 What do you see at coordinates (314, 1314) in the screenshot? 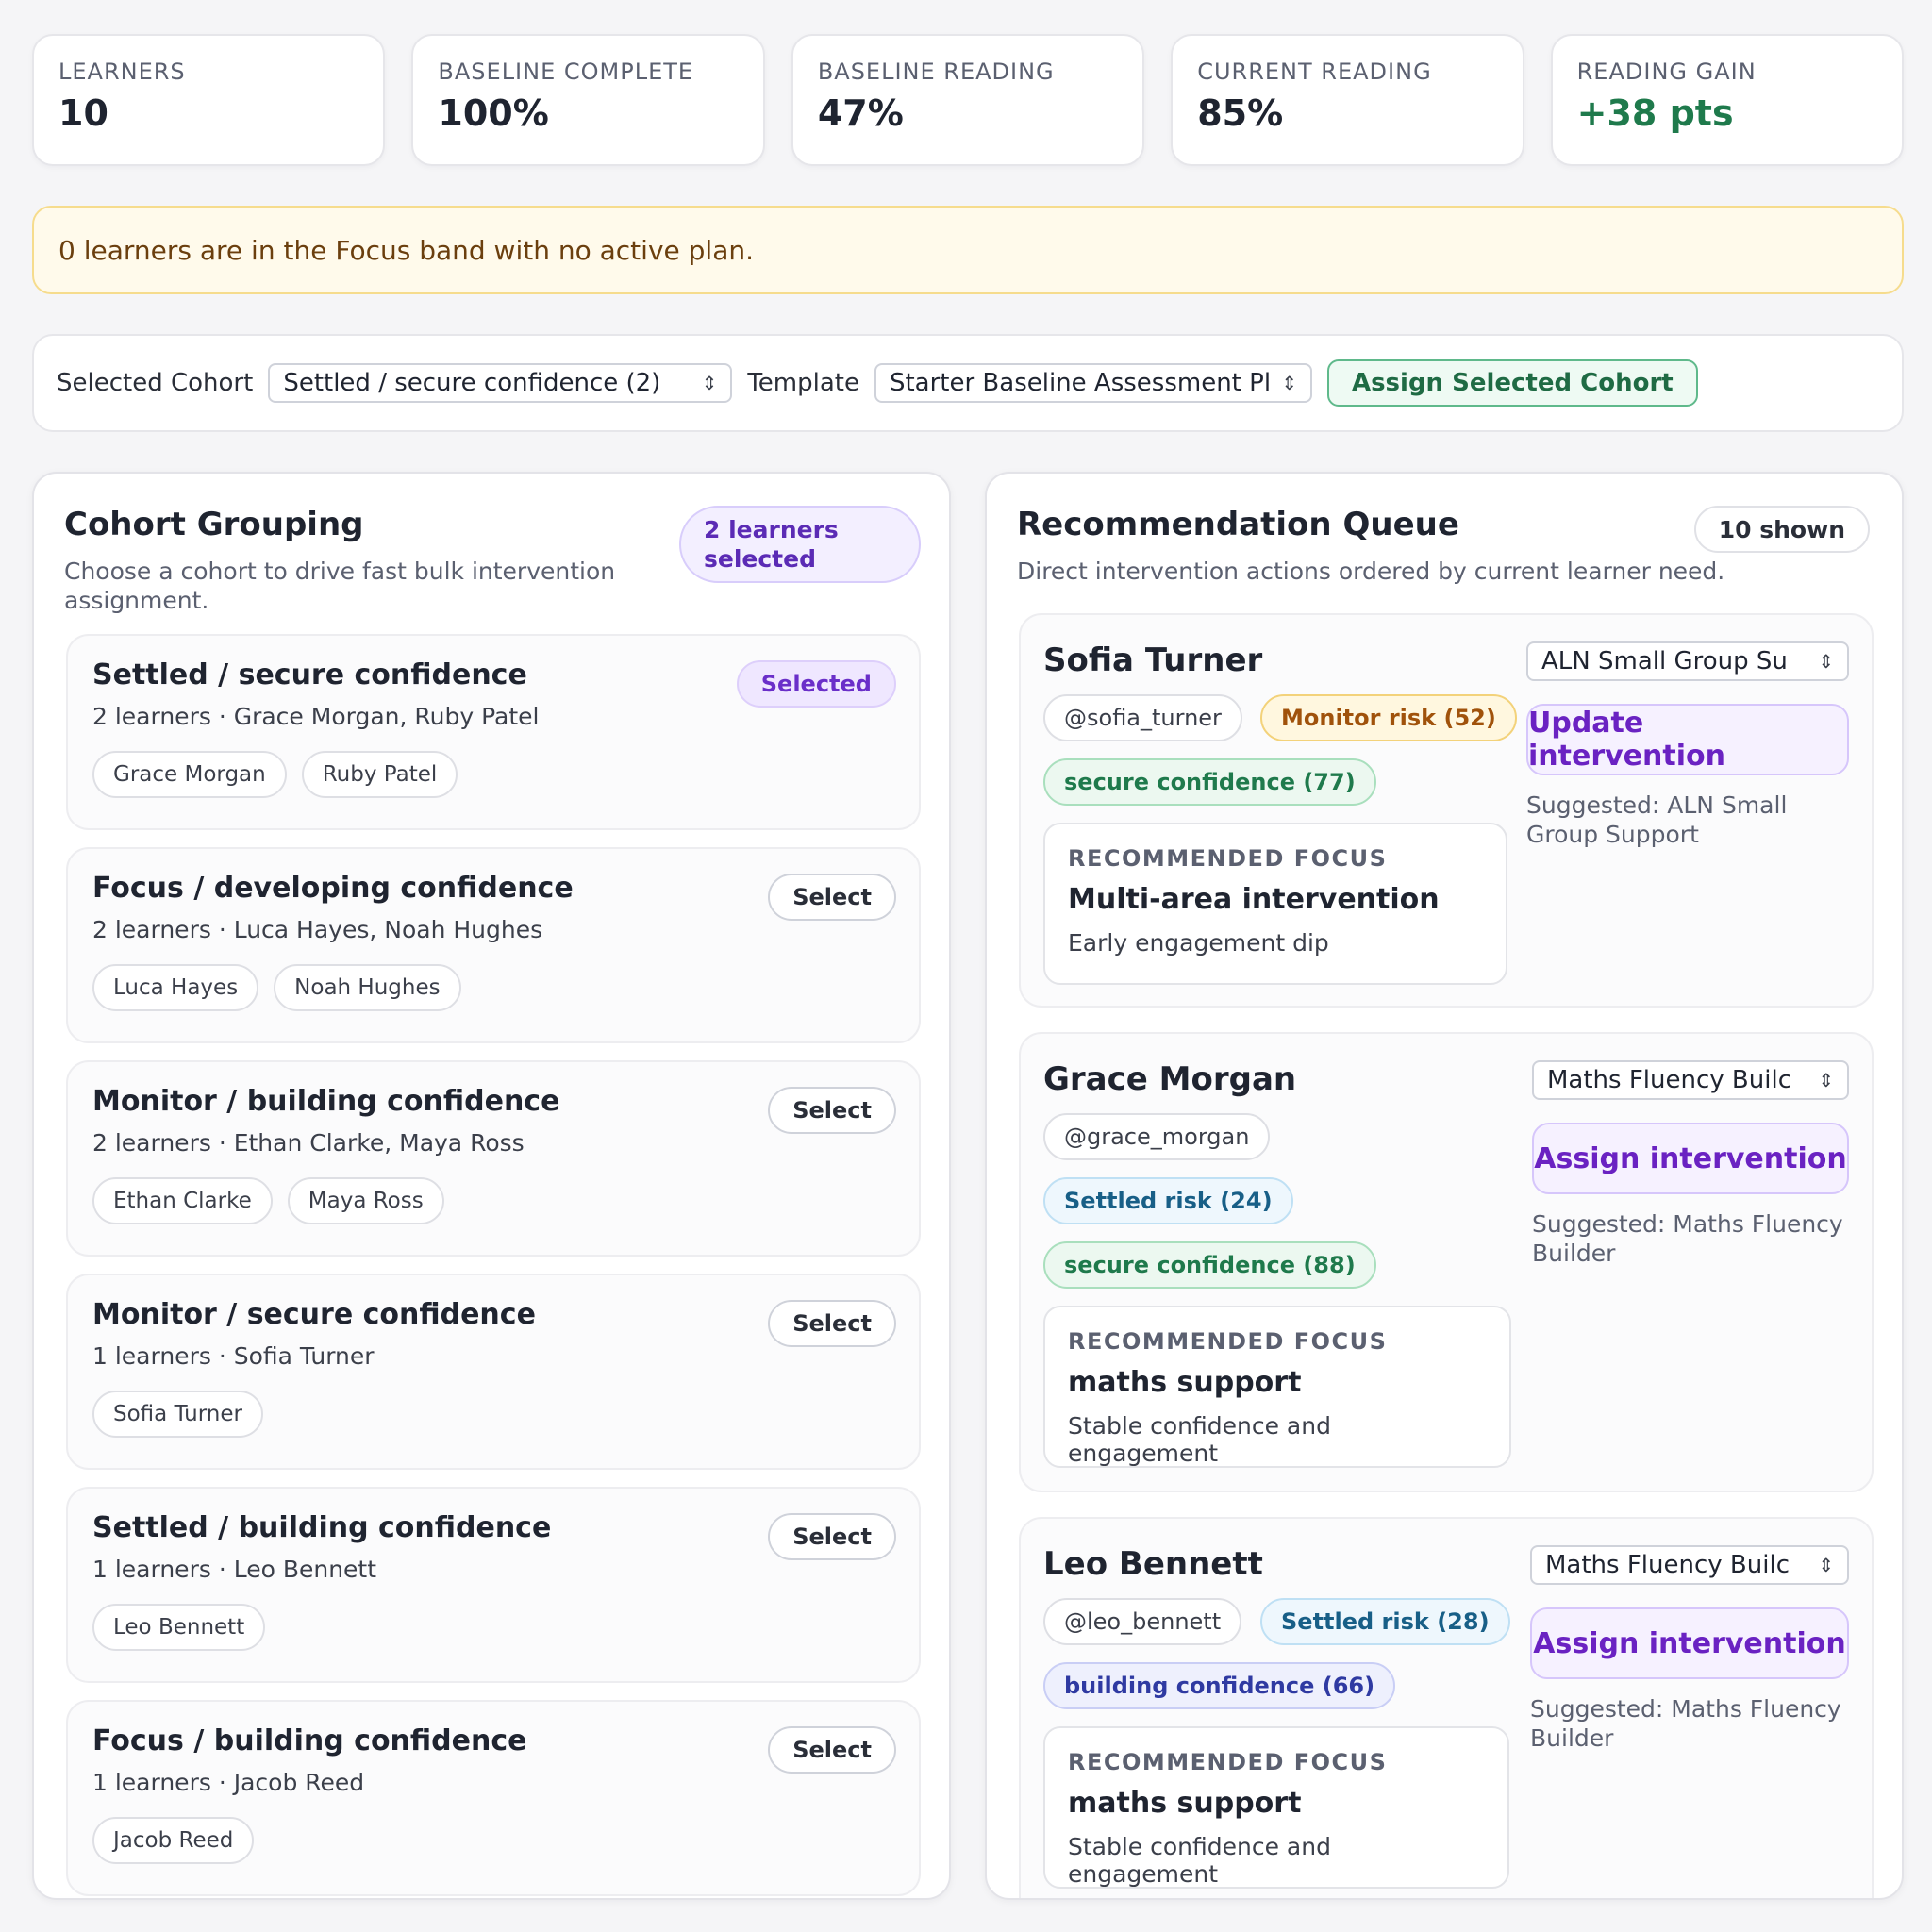
I see `cohort-title: Monitor / secure confidence` at bounding box center [314, 1314].